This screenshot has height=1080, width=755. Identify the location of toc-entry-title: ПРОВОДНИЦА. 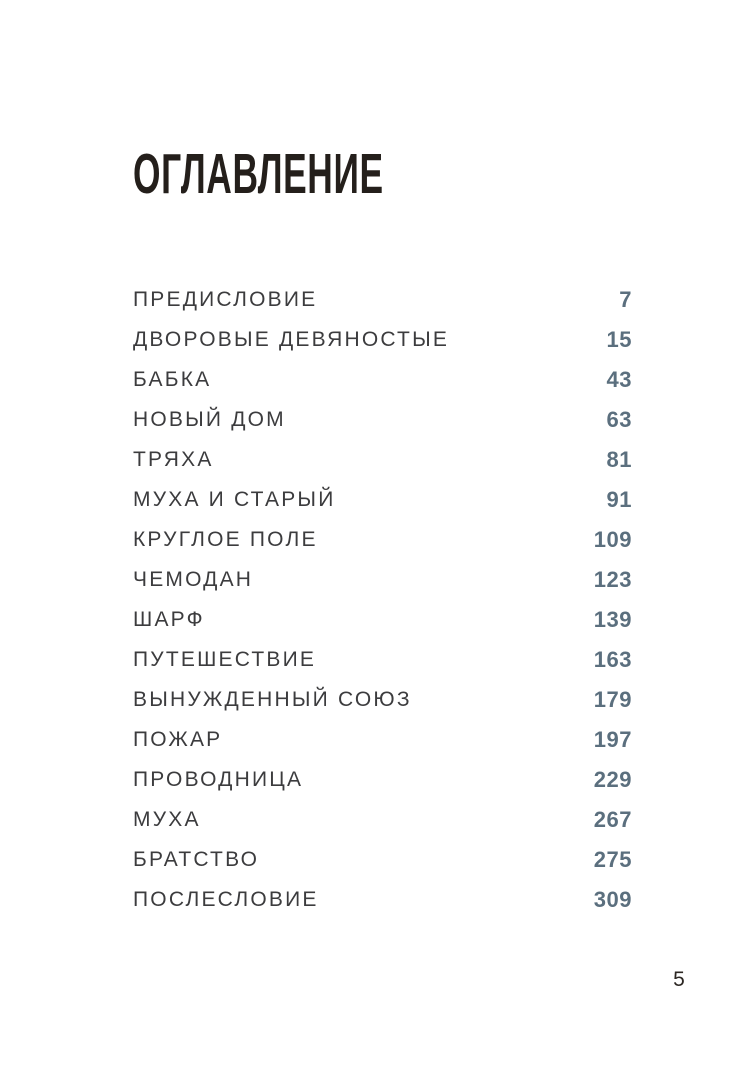
(218, 779).